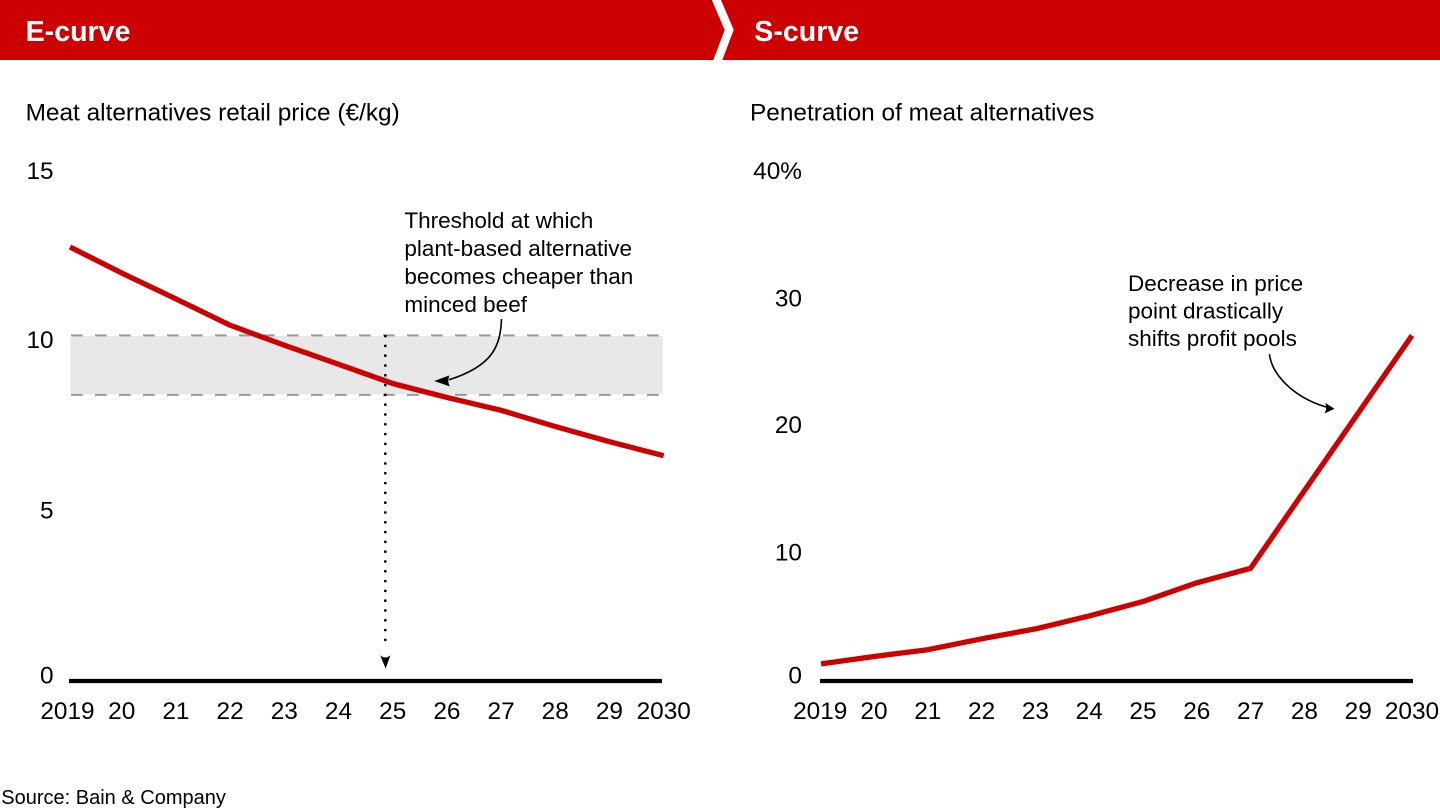 The image size is (1440, 810). I want to click on svg-text: becomes cheaper than, so click(518, 276).